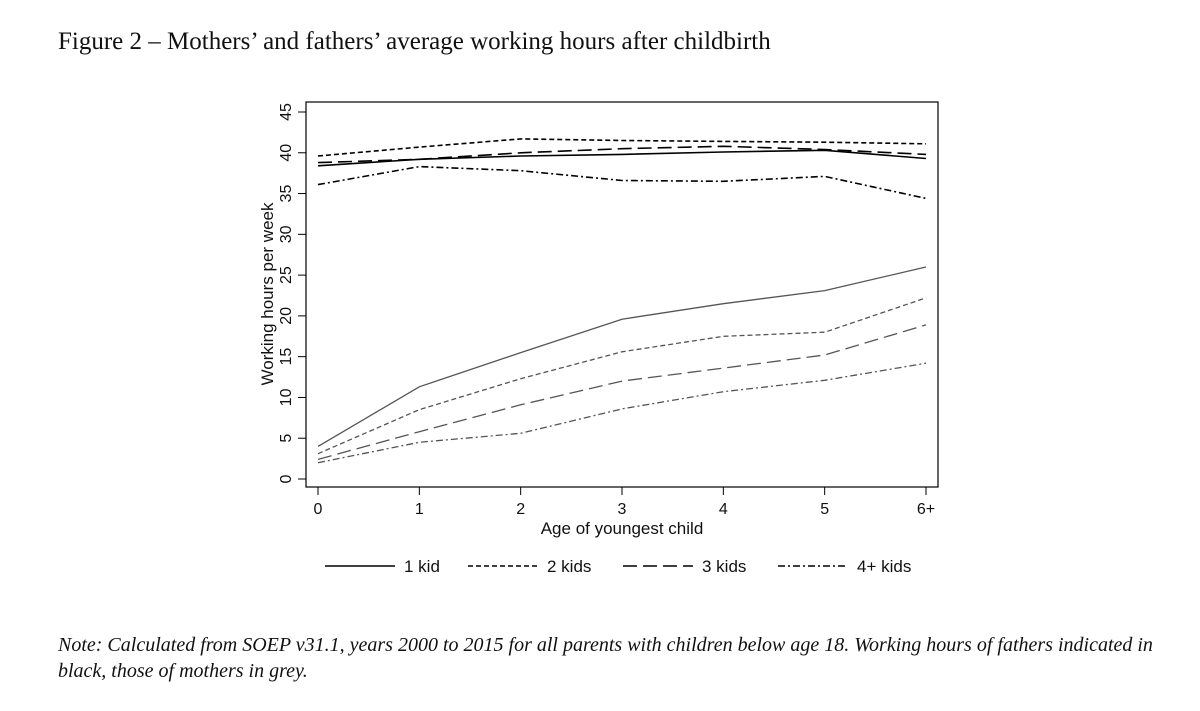  What do you see at coordinates (724, 566) in the screenshot?
I see `legend-label: 3 kids` at bounding box center [724, 566].